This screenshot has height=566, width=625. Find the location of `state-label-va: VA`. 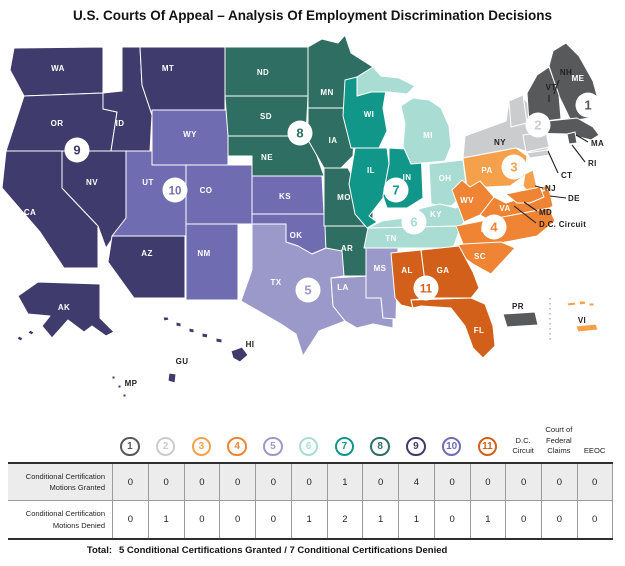

state-label-va: VA is located at coordinates (504, 208).